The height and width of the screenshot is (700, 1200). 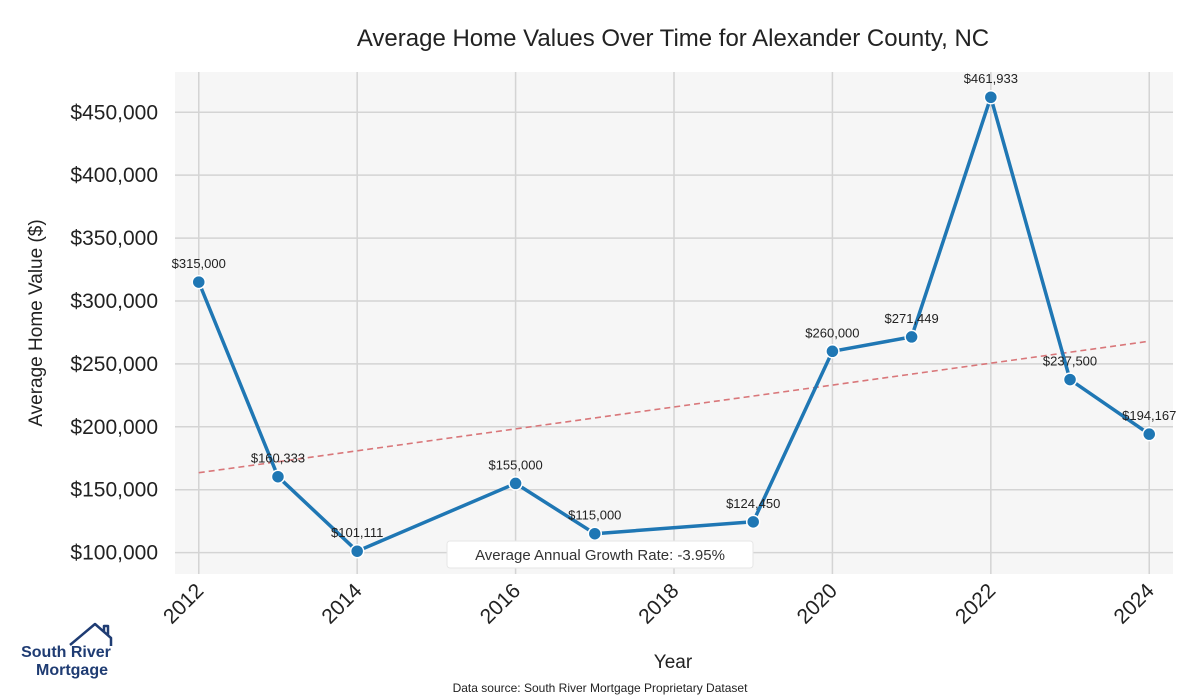 I want to click on data-label: $124,450, so click(x=753, y=503).